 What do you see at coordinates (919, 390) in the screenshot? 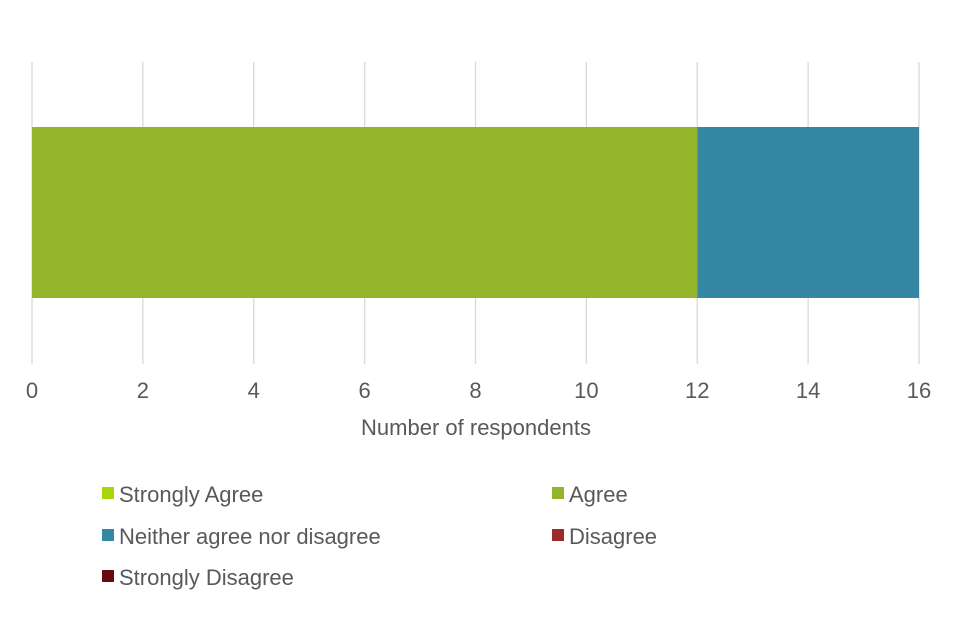
I see `x-tick-label: 16` at bounding box center [919, 390].